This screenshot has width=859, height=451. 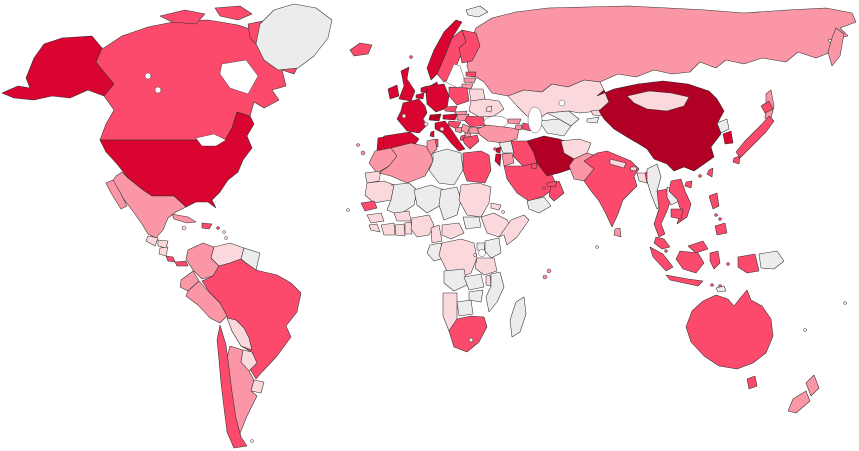 I want to click on country-philippines-luzon, so click(x=714, y=201).